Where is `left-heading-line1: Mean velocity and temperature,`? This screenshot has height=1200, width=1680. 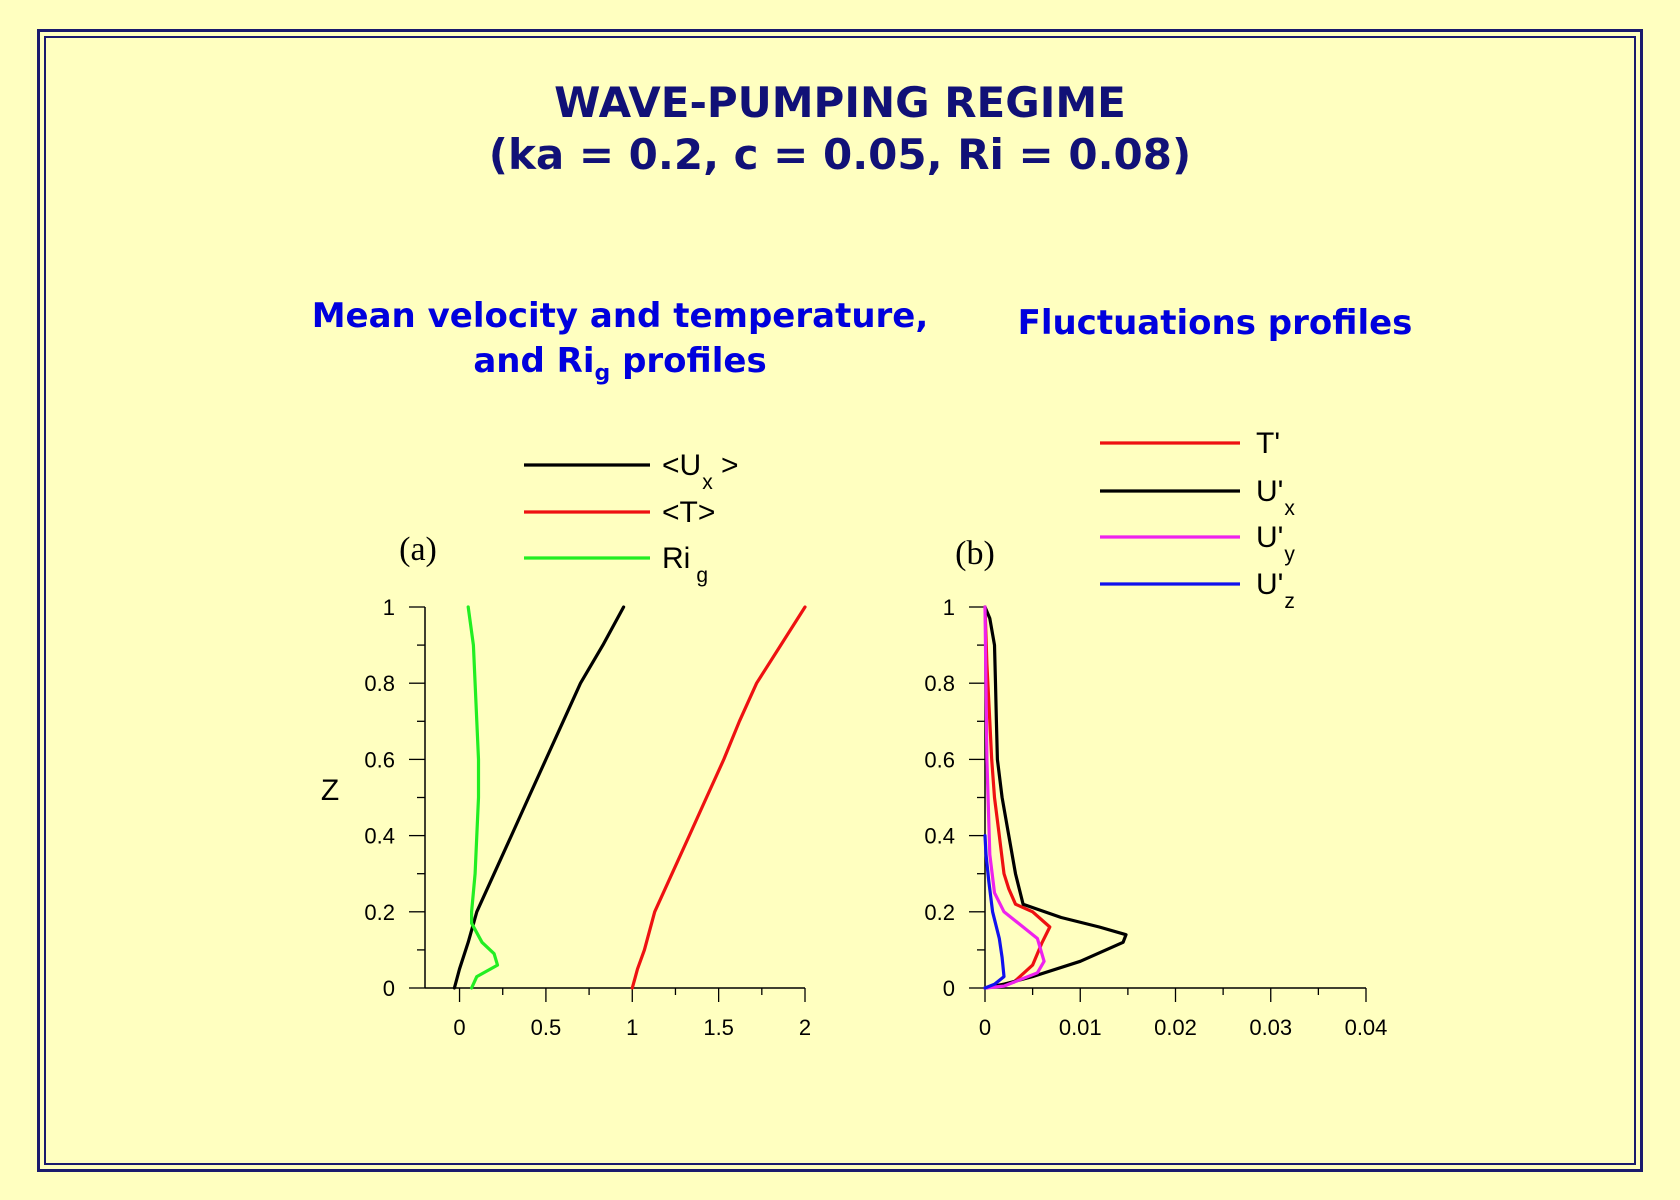
left-heading-line1: Mean velocity and temperature, is located at coordinates (620, 316).